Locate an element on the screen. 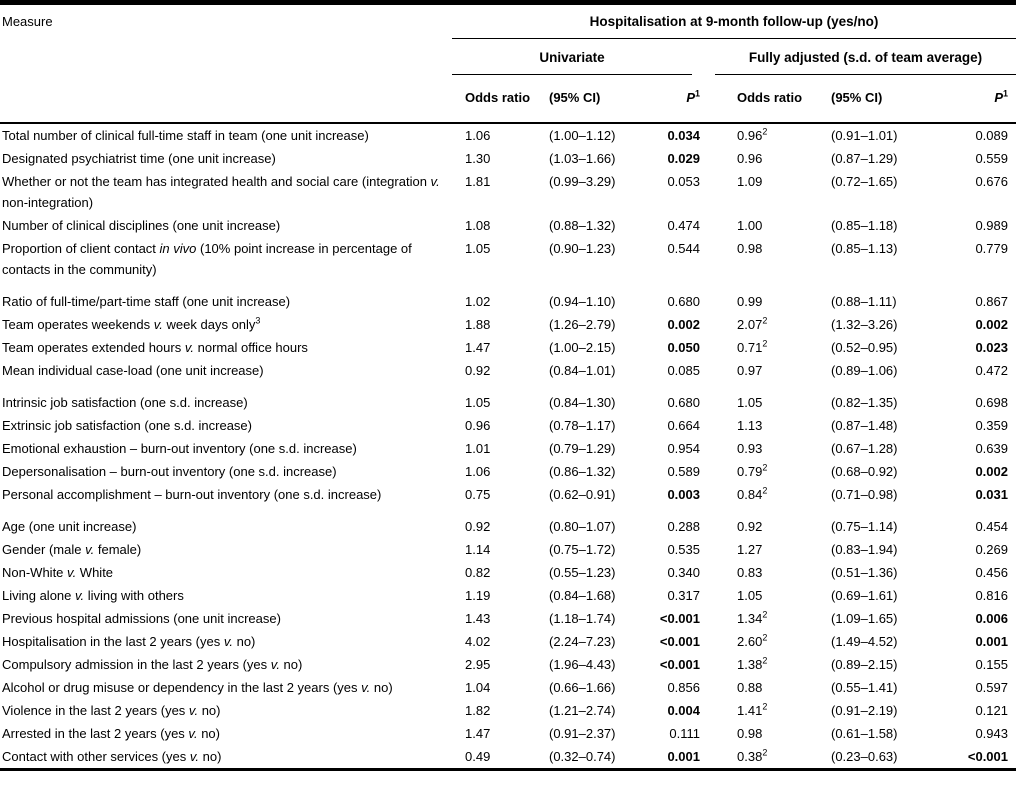  adjusted-p-value: 0.006 is located at coordinates (991, 618).